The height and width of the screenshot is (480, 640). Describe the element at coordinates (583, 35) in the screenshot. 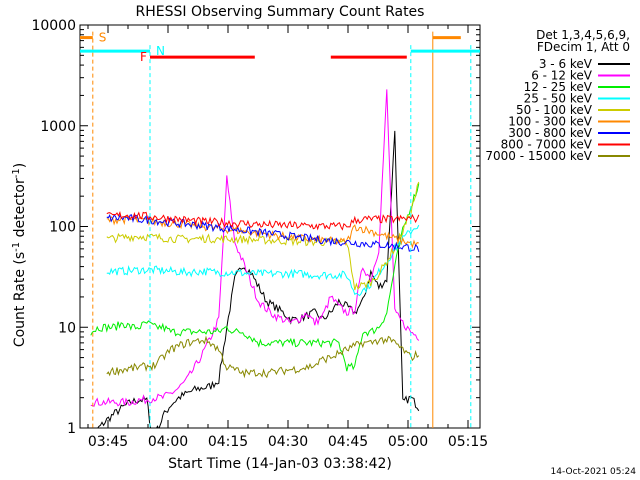

I see `legend-header-line-1: Det 1,3,4,5,6,9,` at that location.